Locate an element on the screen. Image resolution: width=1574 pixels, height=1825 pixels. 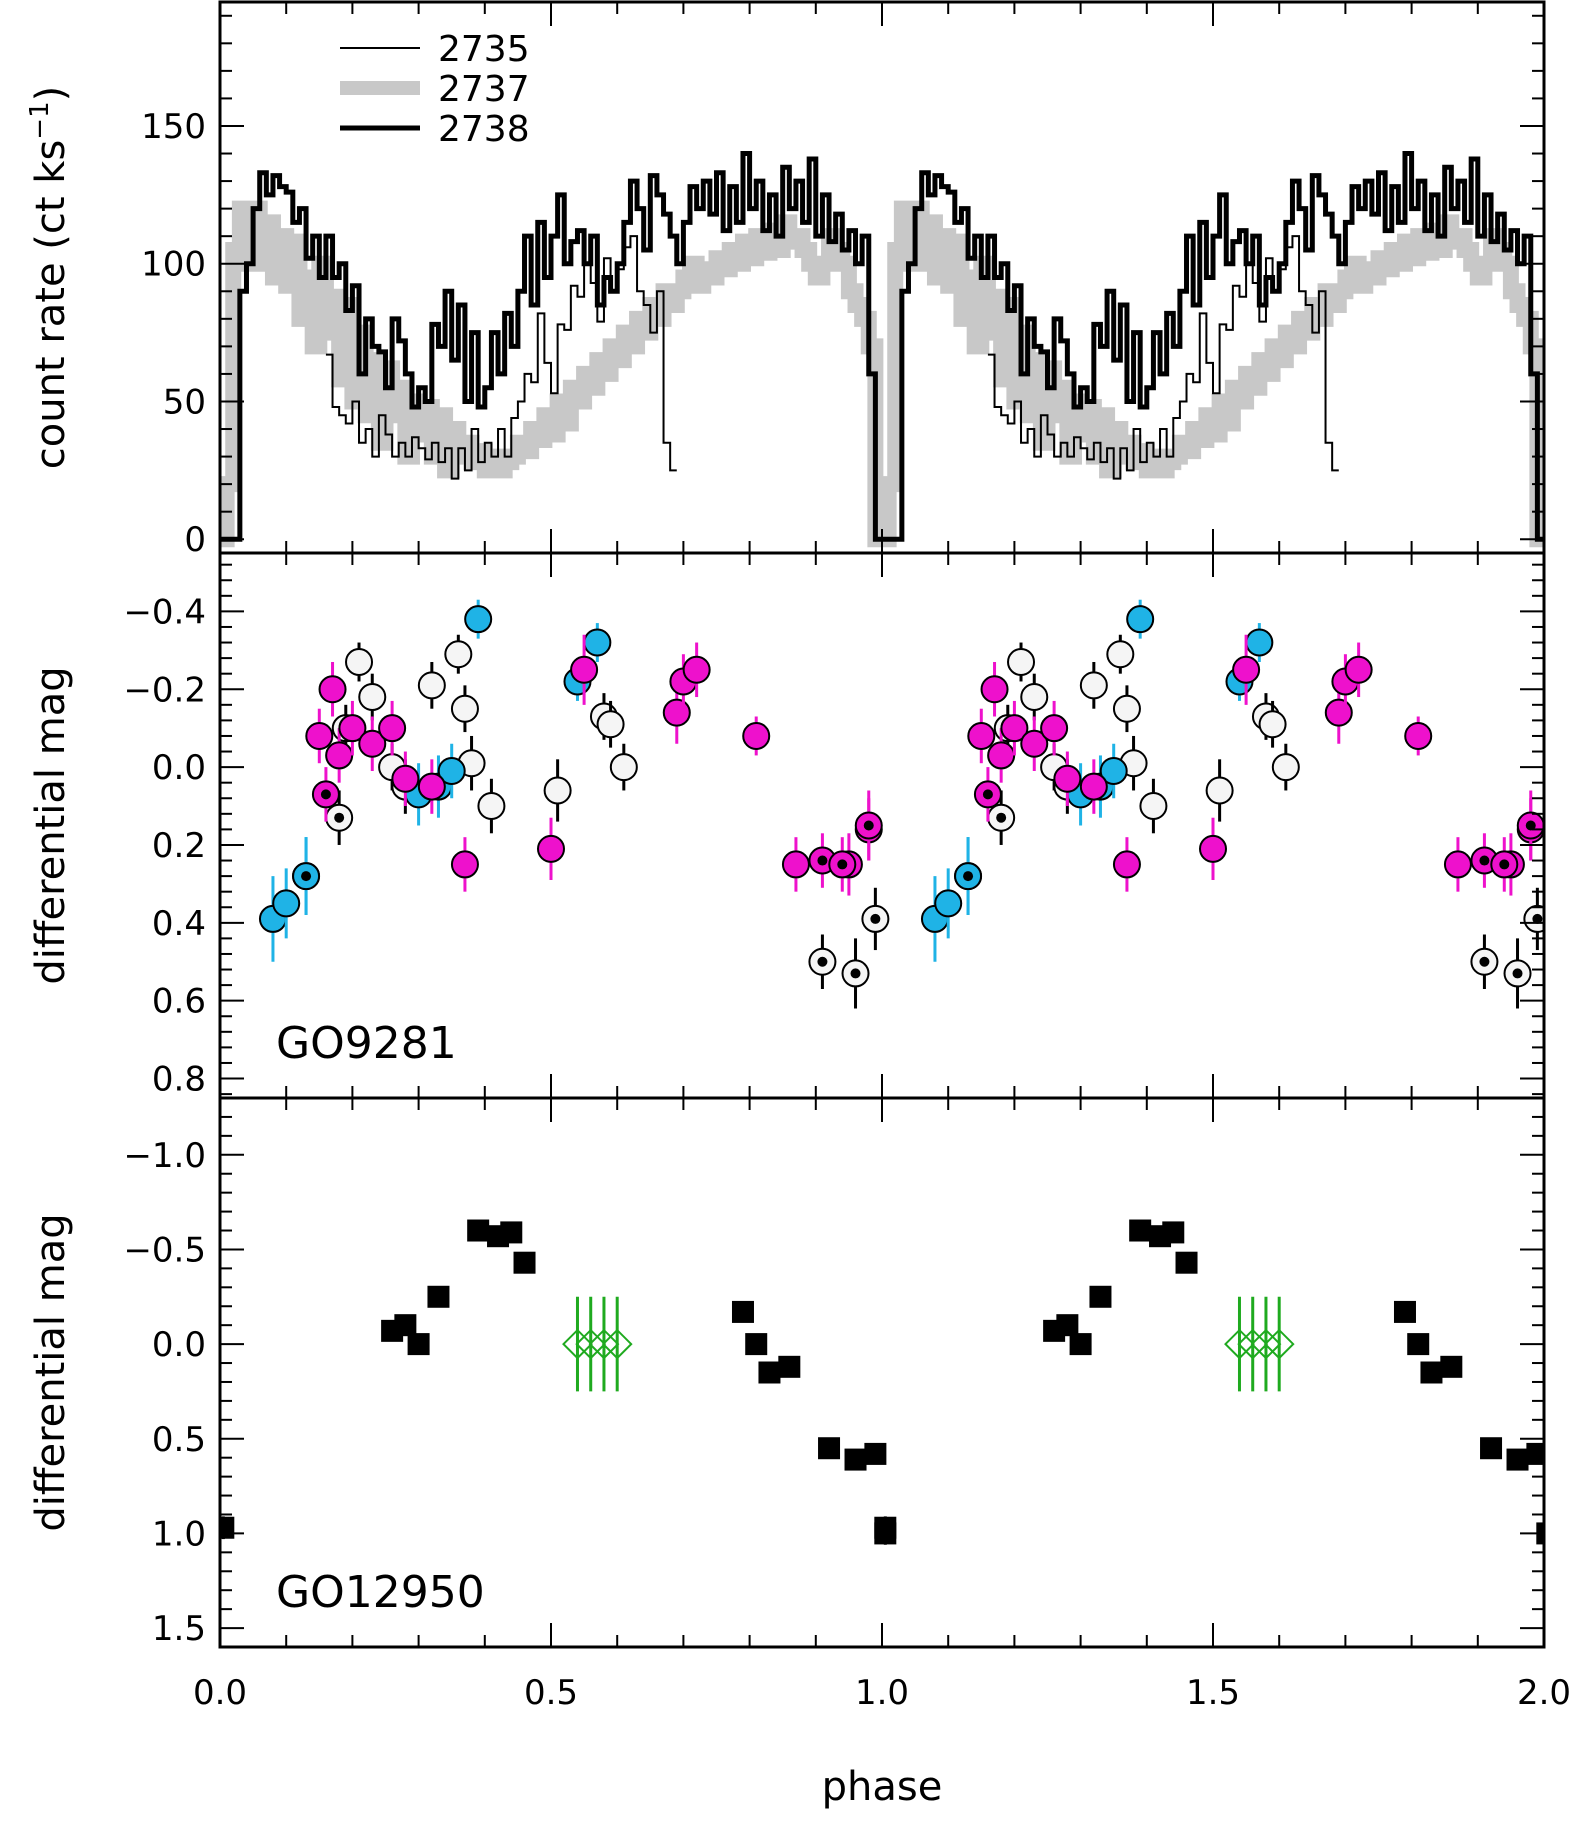
y-tick-label: −0.4 is located at coordinates (164, 612).